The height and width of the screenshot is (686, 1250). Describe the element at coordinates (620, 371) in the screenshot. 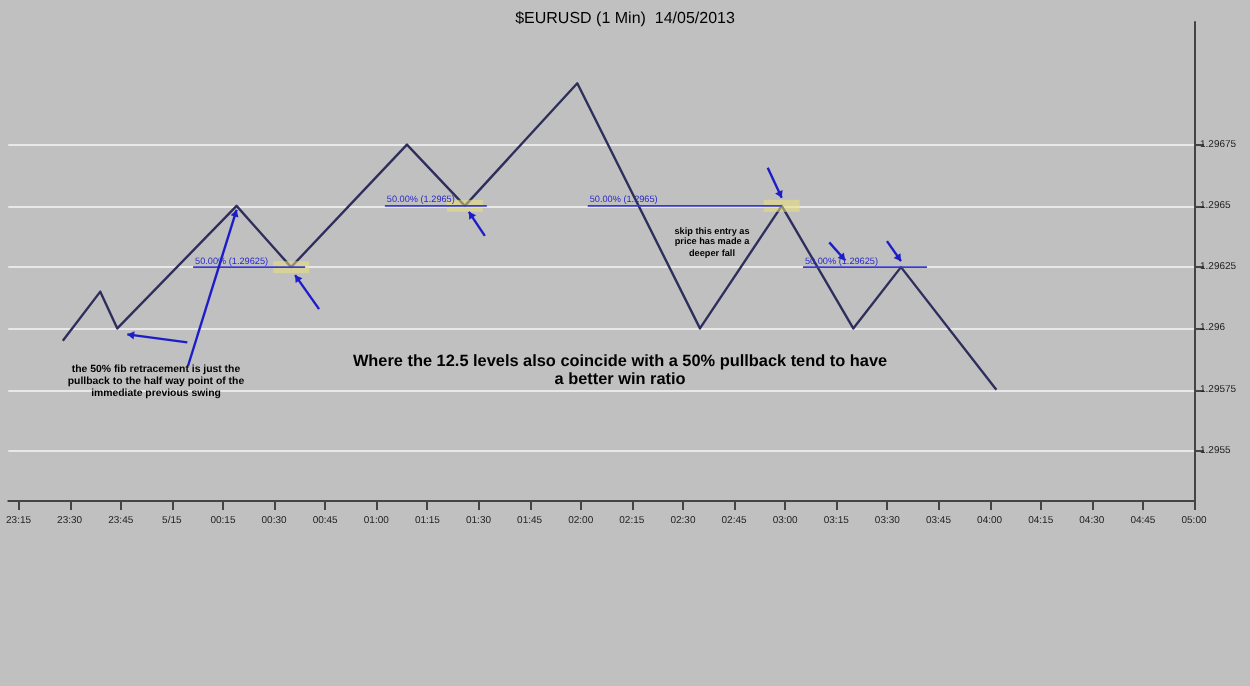

I see `annotation: Where the 12.5 levels also coincide with a 50% pullback tend to have a better win ratio` at that location.